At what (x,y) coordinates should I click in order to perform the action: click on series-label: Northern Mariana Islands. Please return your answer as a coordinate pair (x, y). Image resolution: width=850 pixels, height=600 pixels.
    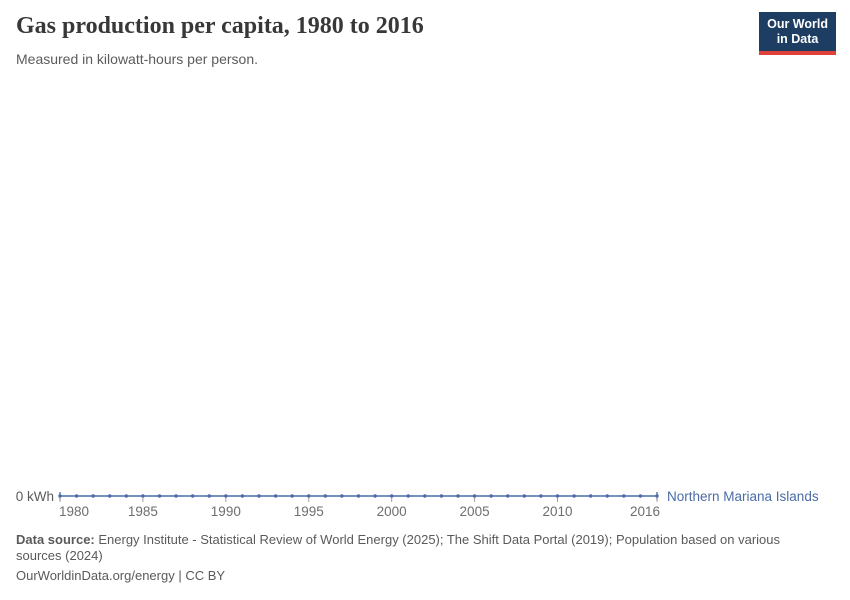
    Looking at the image, I should click on (743, 496).